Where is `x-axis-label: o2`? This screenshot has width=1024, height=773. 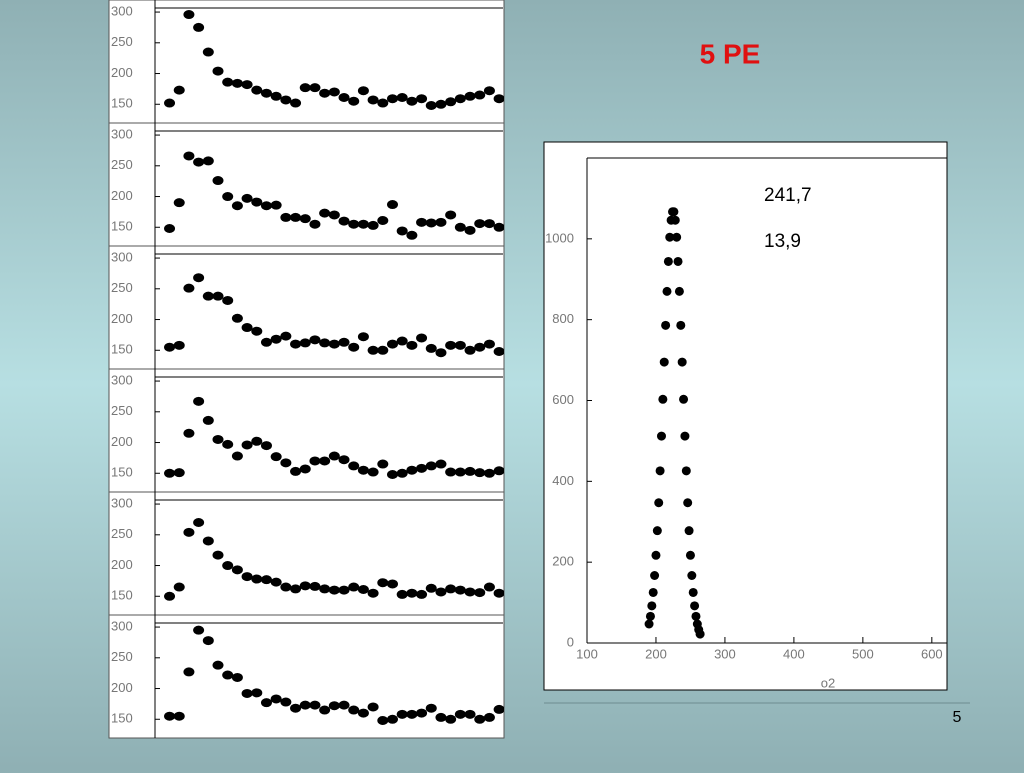
x-axis-label: o2 is located at coordinates (828, 682).